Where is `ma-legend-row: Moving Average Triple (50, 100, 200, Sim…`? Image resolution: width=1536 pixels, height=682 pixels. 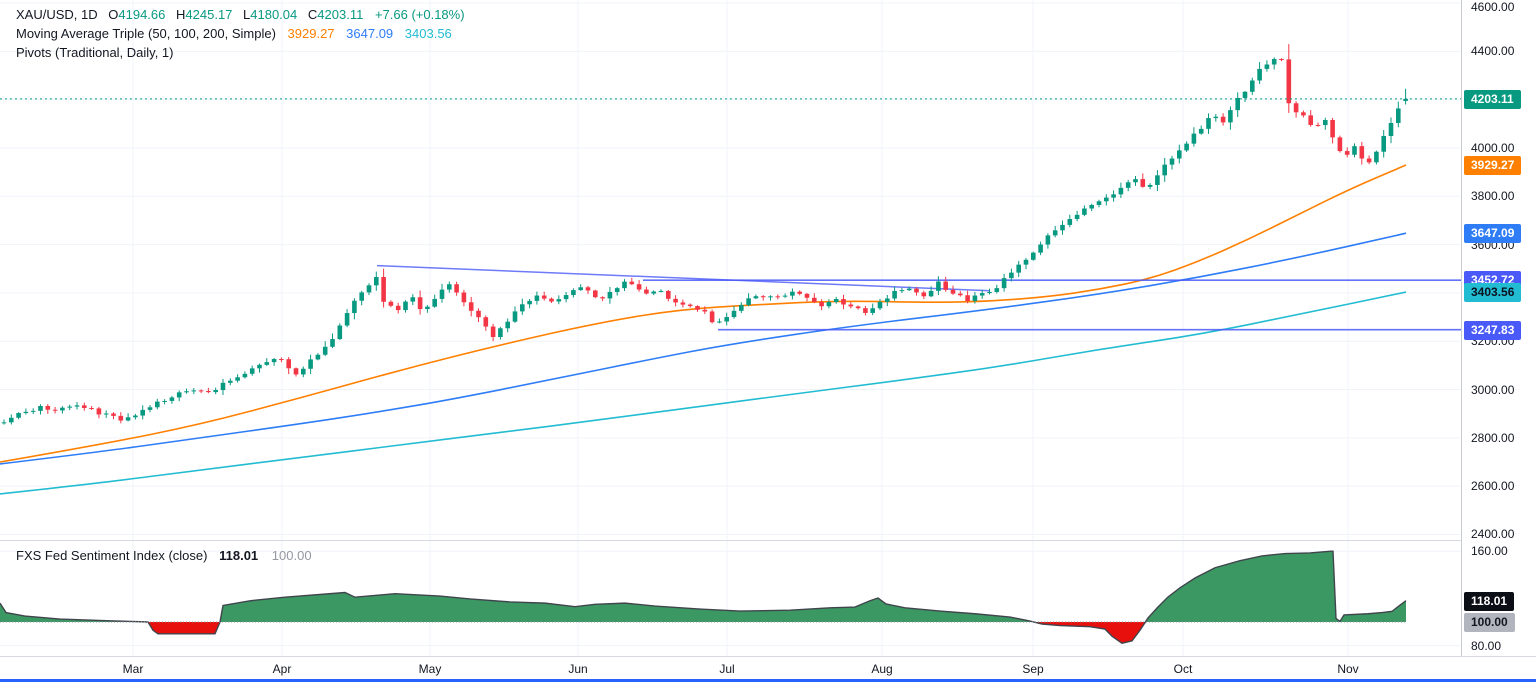 ma-legend-row: Moving Average Triple (50, 100, 200, Sim… is located at coordinates (240, 33).